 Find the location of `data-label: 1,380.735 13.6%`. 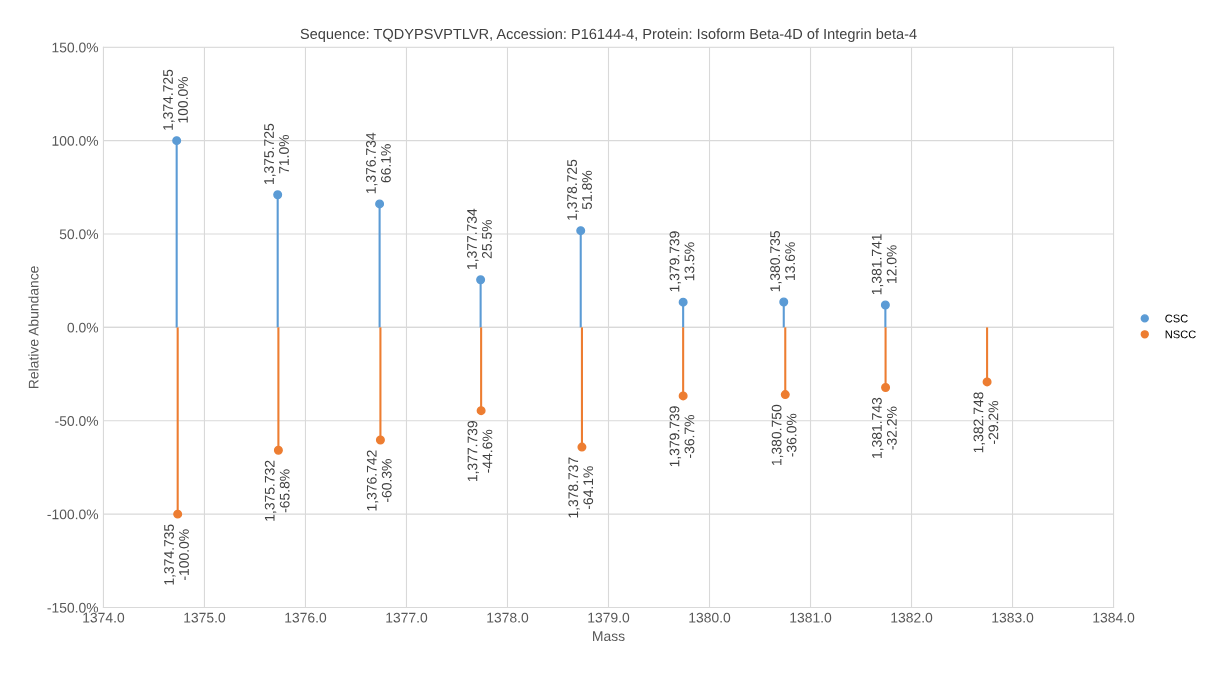

data-label: 1,380.735 13.6% is located at coordinates (782, 261).